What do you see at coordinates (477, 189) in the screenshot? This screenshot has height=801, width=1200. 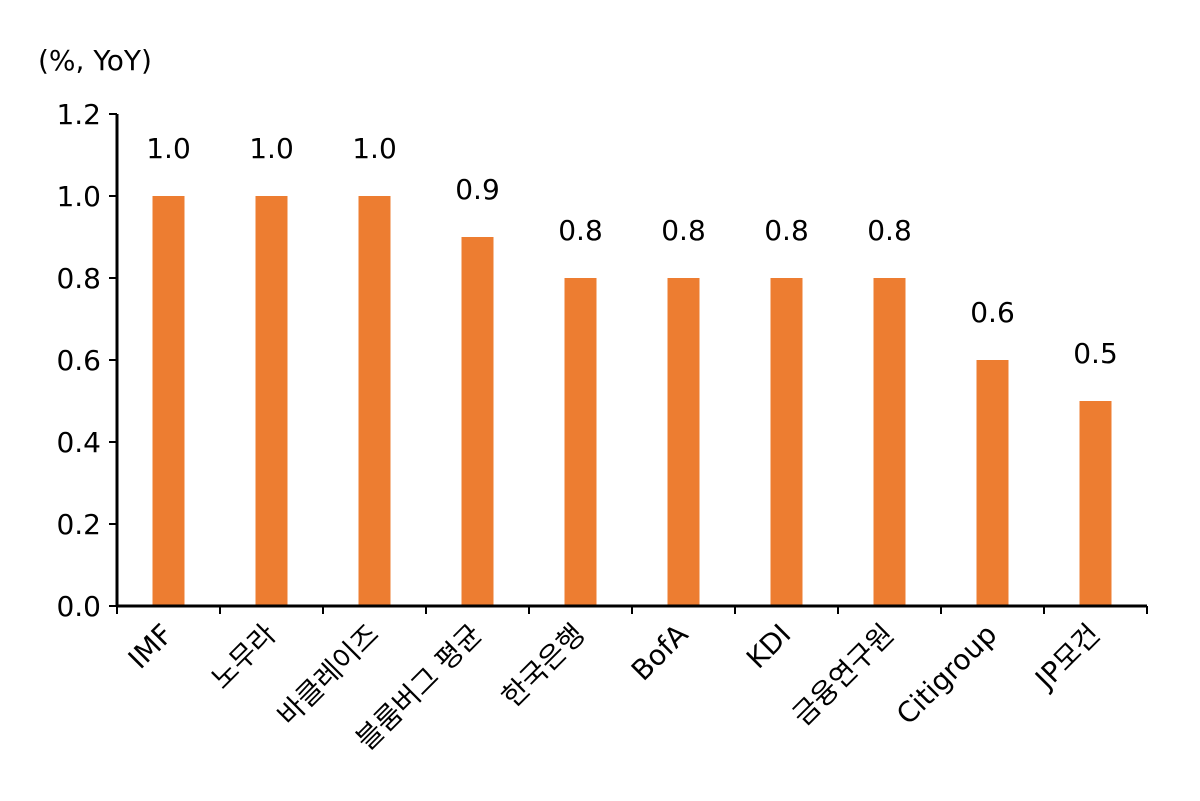 I see `bar-value-label: 0.9` at bounding box center [477, 189].